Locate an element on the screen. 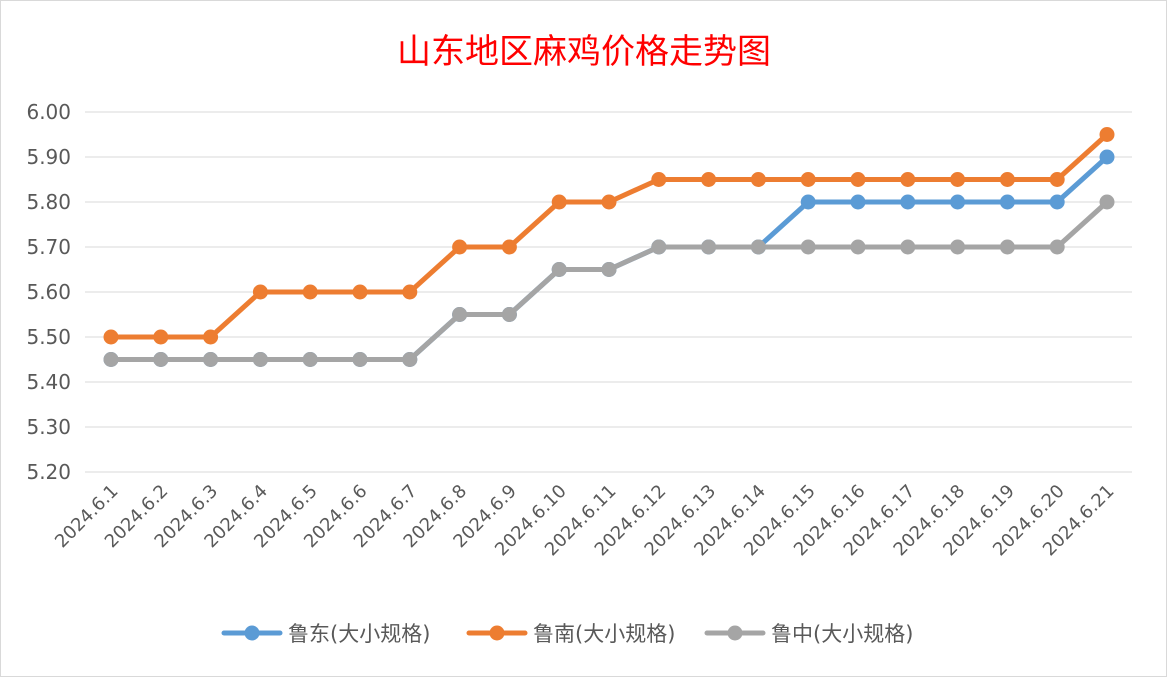  legend-item: 鲁中(大小规格) is located at coordinates (808, 634).